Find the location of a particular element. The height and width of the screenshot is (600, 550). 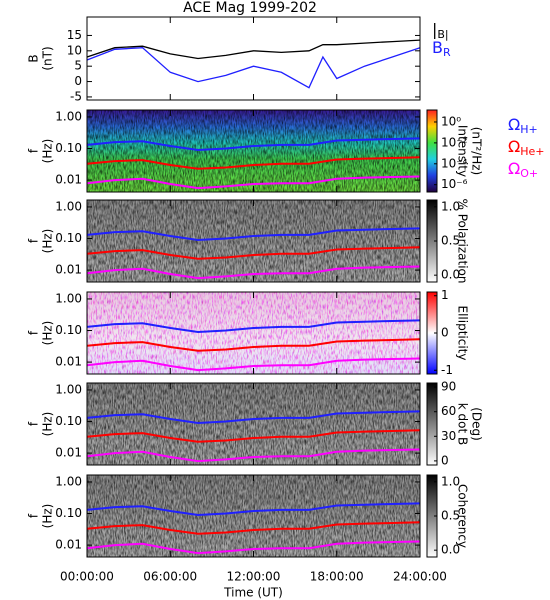

y-tick-label: 15 is located at coordinates (74, 35).